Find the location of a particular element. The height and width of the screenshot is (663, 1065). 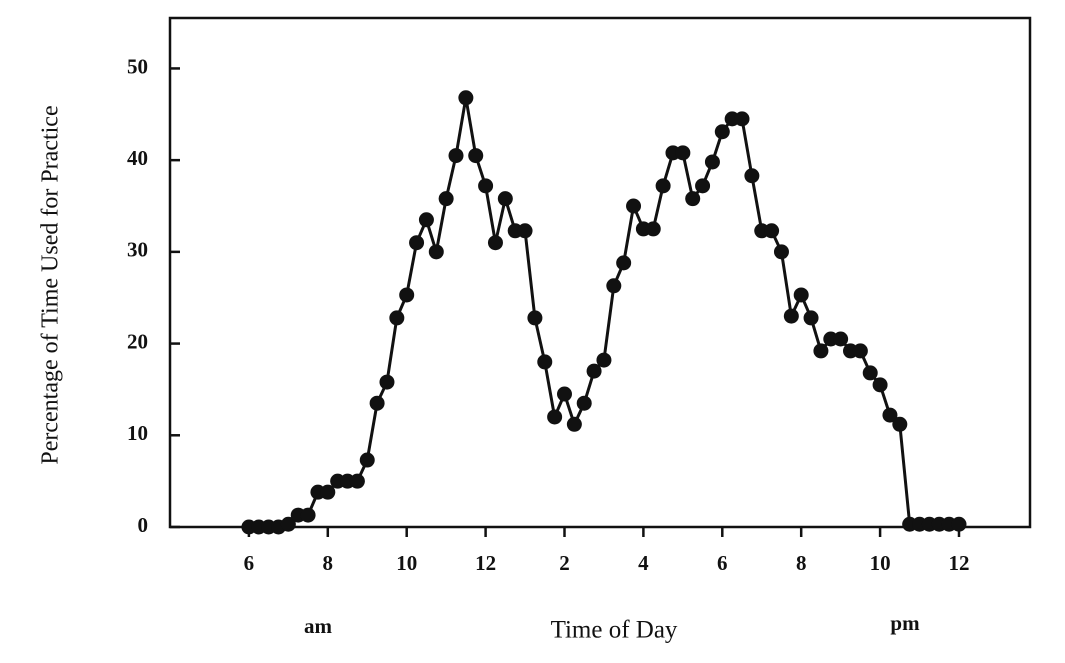

annotation: pm is located at coordinates (905, 623).